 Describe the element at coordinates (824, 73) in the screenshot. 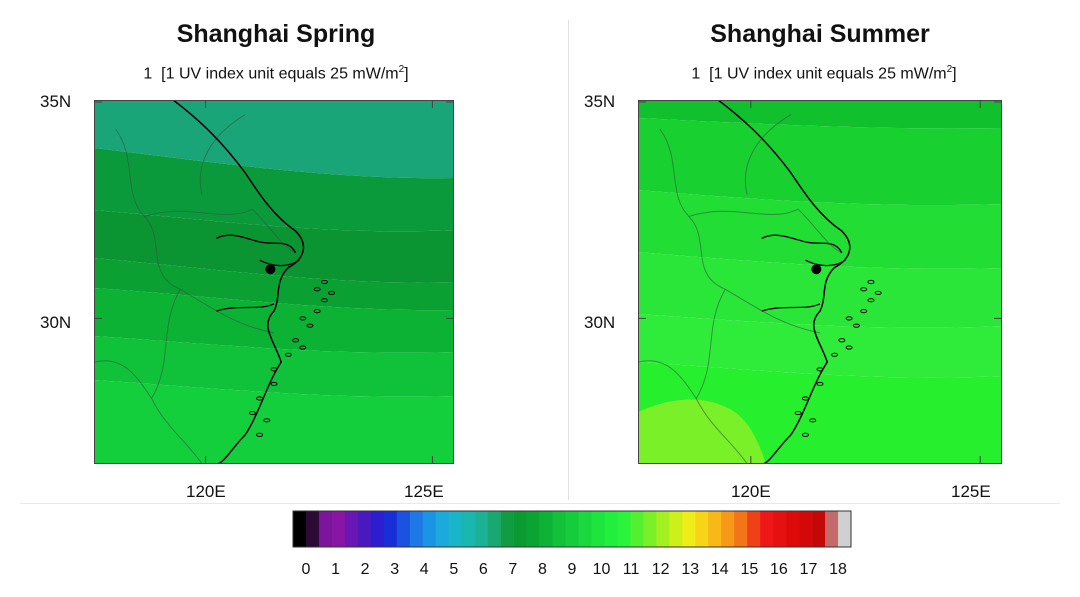

I see `panel-subtitle-summer: 1 [1 UV index unit equals 25 mW/m2]` at that location.